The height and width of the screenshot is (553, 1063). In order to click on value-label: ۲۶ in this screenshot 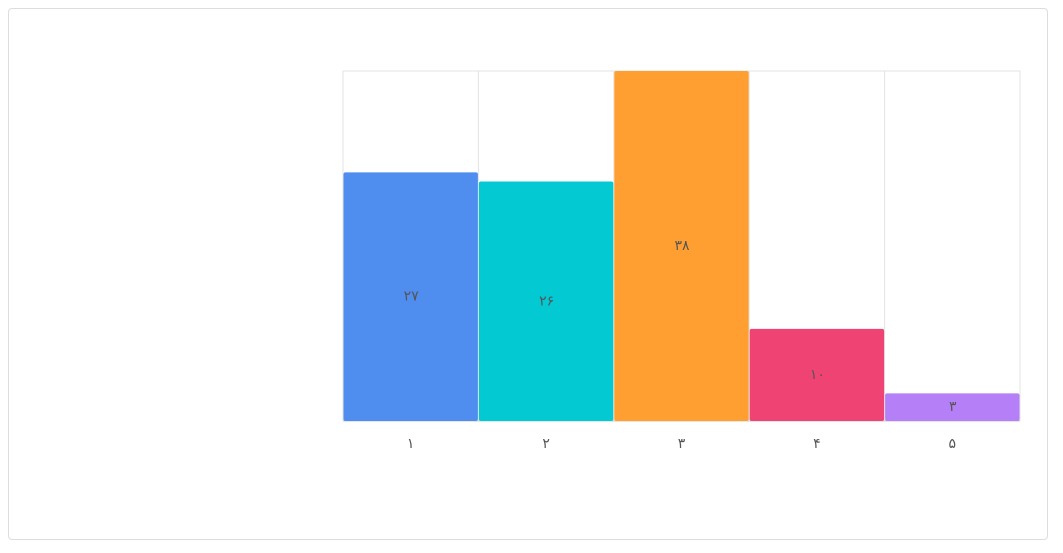, I will do `click(546, 301)`.